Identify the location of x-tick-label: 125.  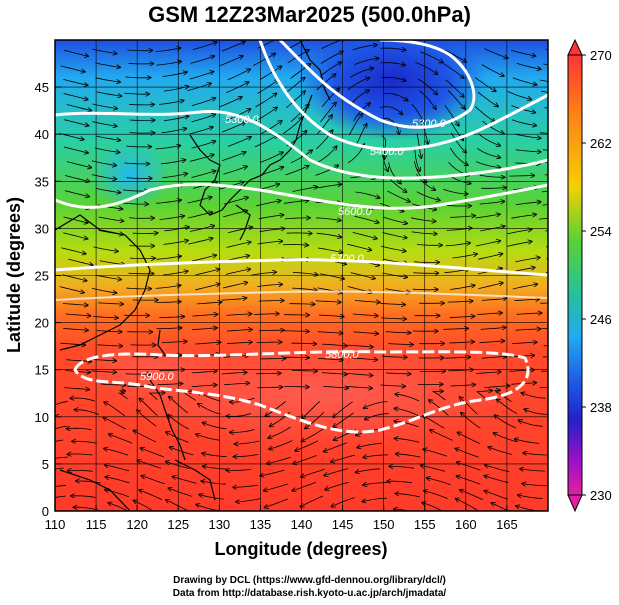
(178, 524).